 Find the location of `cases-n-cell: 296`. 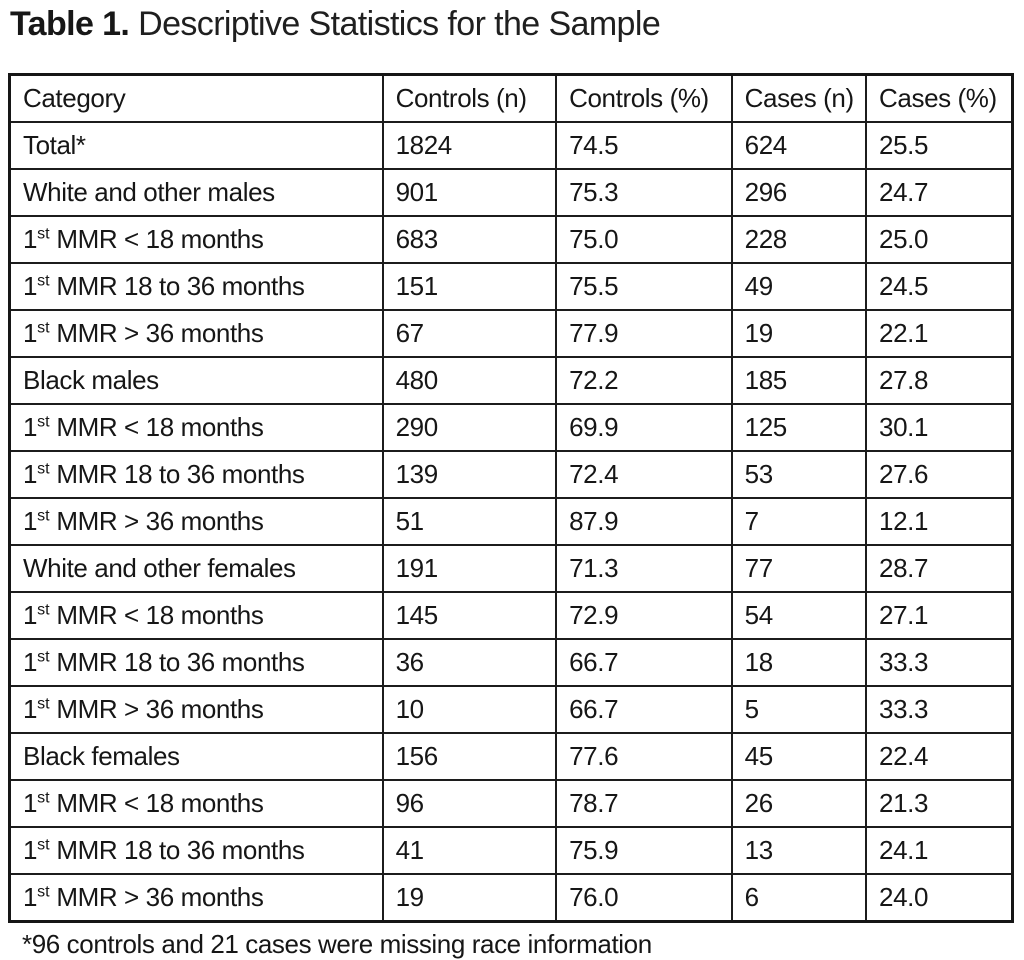

cases-n-cell: 296 is located at coordinates (799, 193).